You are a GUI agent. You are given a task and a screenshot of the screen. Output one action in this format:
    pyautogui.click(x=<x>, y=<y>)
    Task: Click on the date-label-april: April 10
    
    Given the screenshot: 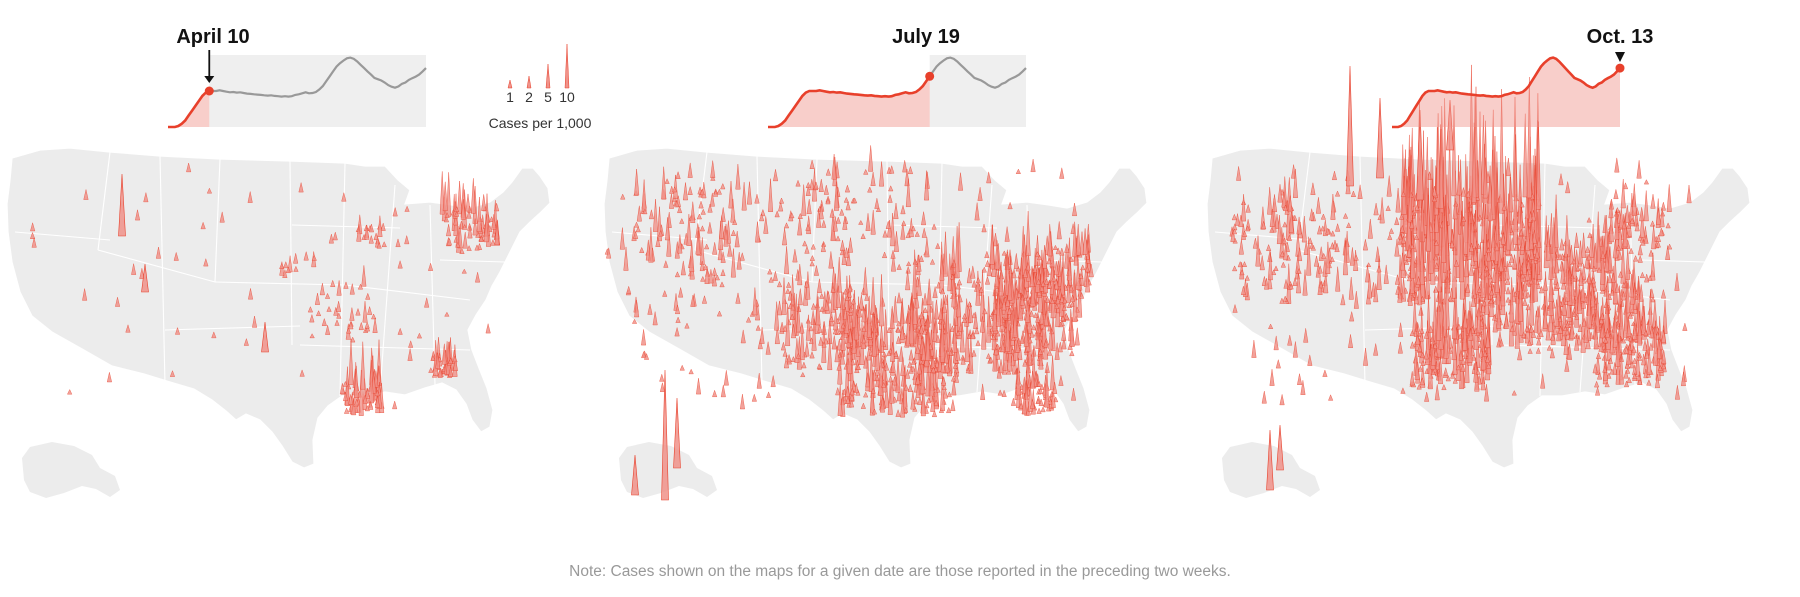 What is the action you would take?
    pyautogui.click(x=212, y=37)
    